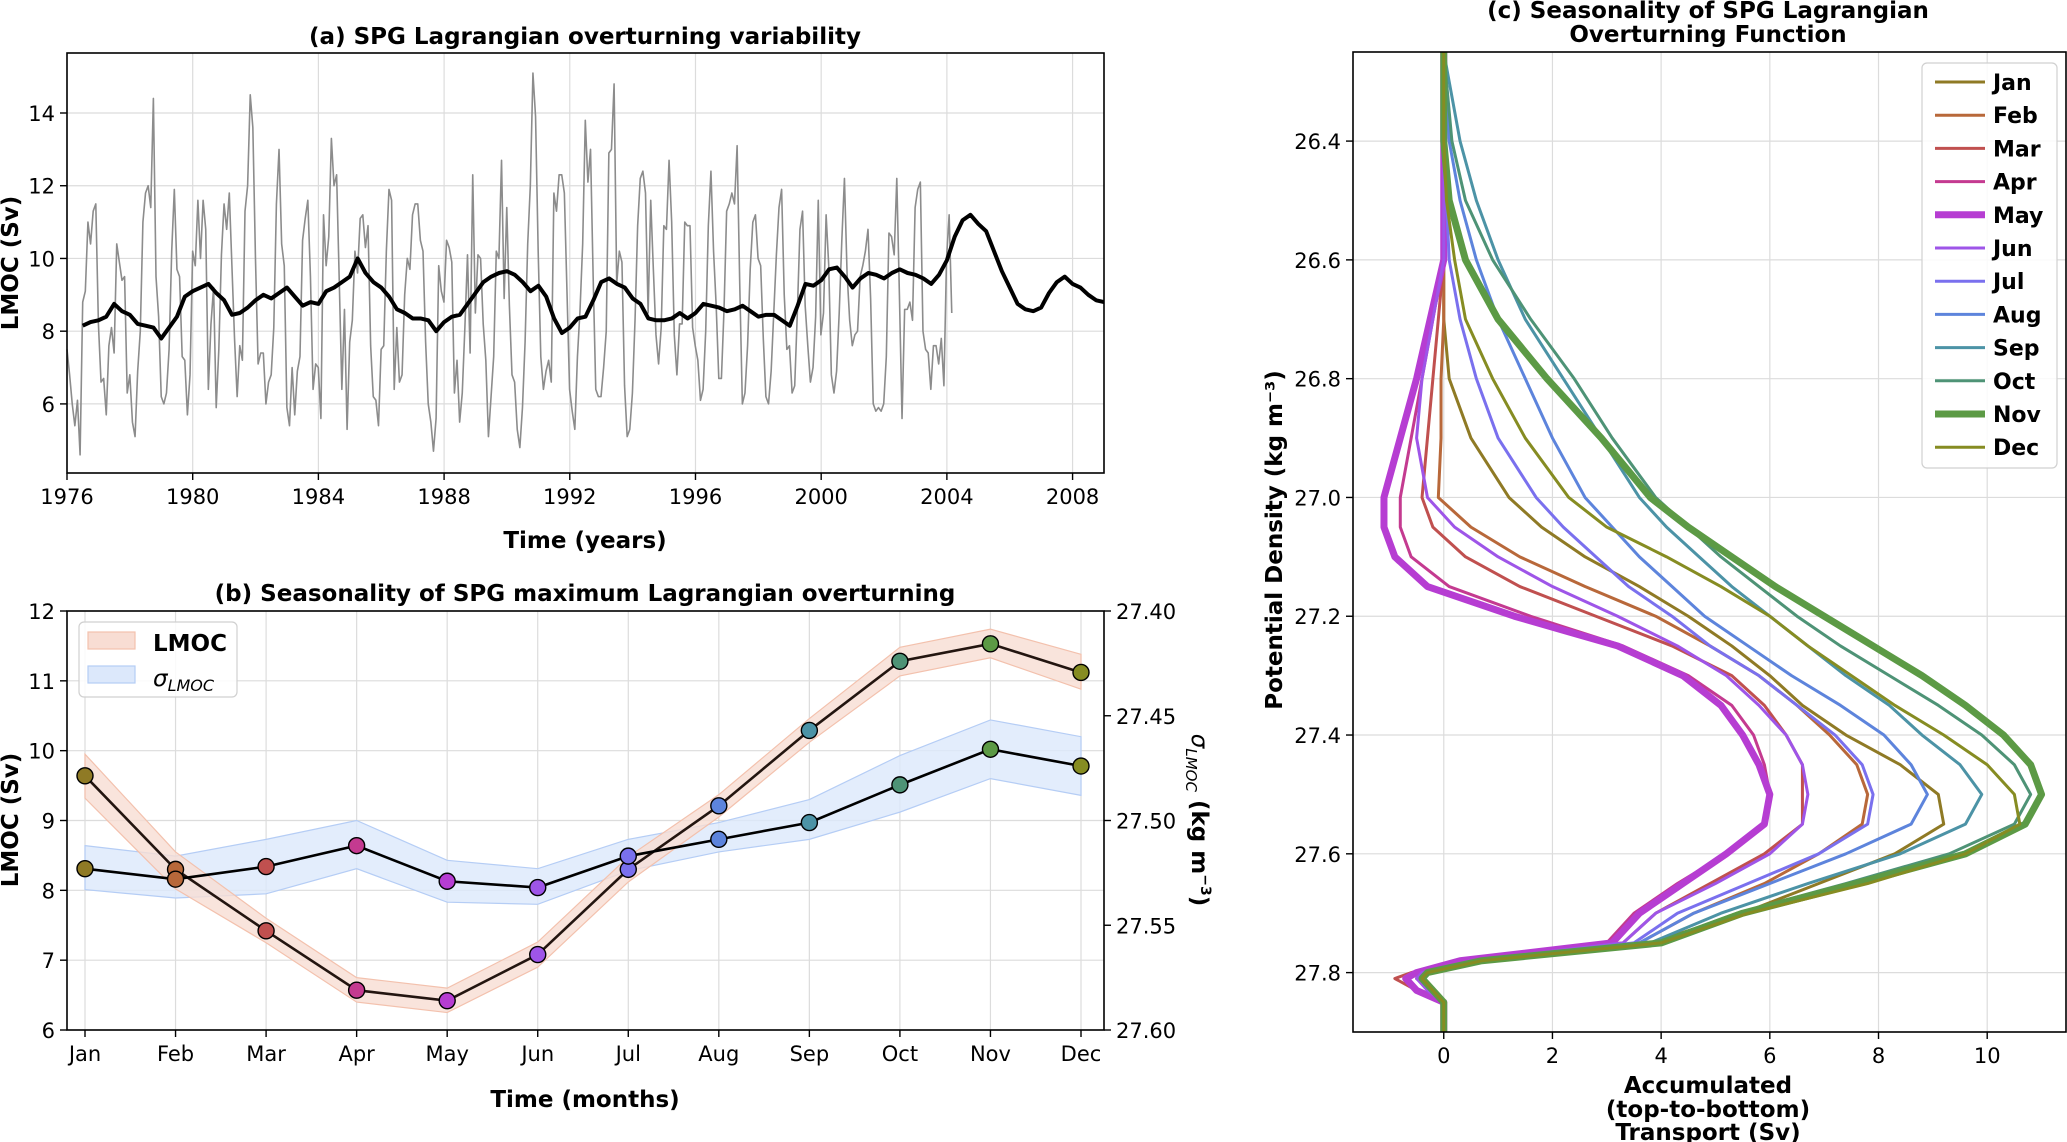 The height and width of the screenshot is (1142, 2067). I want to click on tick-label-y-11: 11, so click(41, 682).